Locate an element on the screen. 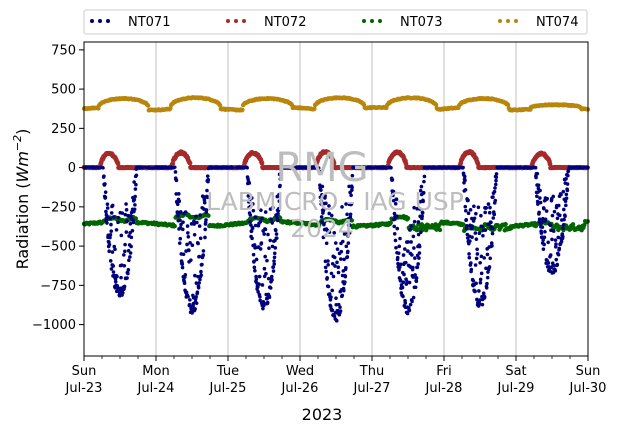 This screenshot has height=434, width=617. x-tick-label-weekday: Sun is located at coordinates (588, 371).